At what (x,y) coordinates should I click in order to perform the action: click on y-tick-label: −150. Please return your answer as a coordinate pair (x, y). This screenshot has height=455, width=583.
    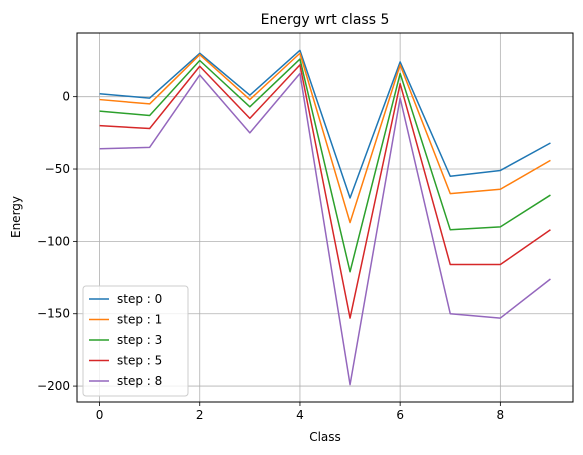
    Looking at the image, I should click on (53, 314).